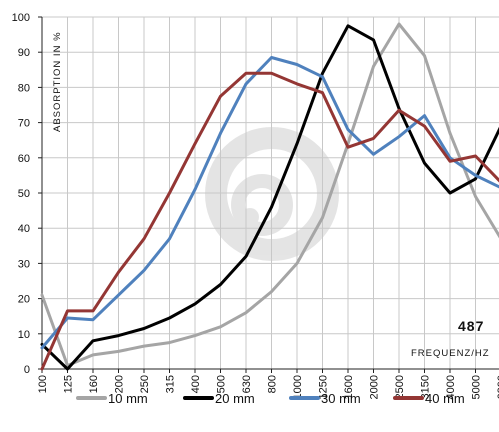 This screenshot has height=432, width=499. I want to click on x-tick-label: 200, so click(120, 384).